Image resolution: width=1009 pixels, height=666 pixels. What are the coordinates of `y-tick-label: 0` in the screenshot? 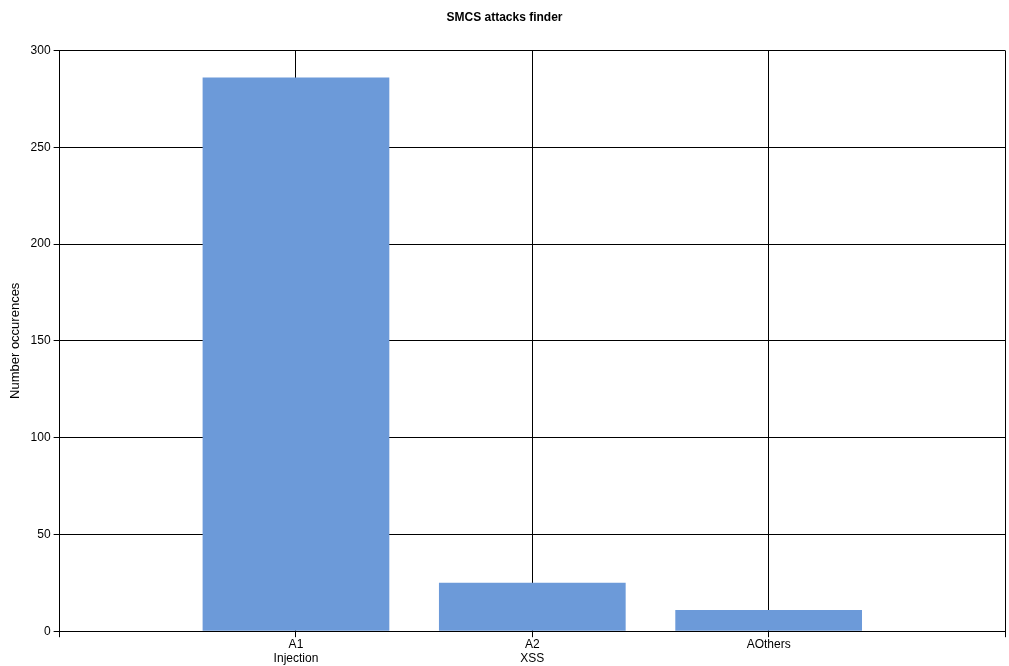 It's located at (47, 630).